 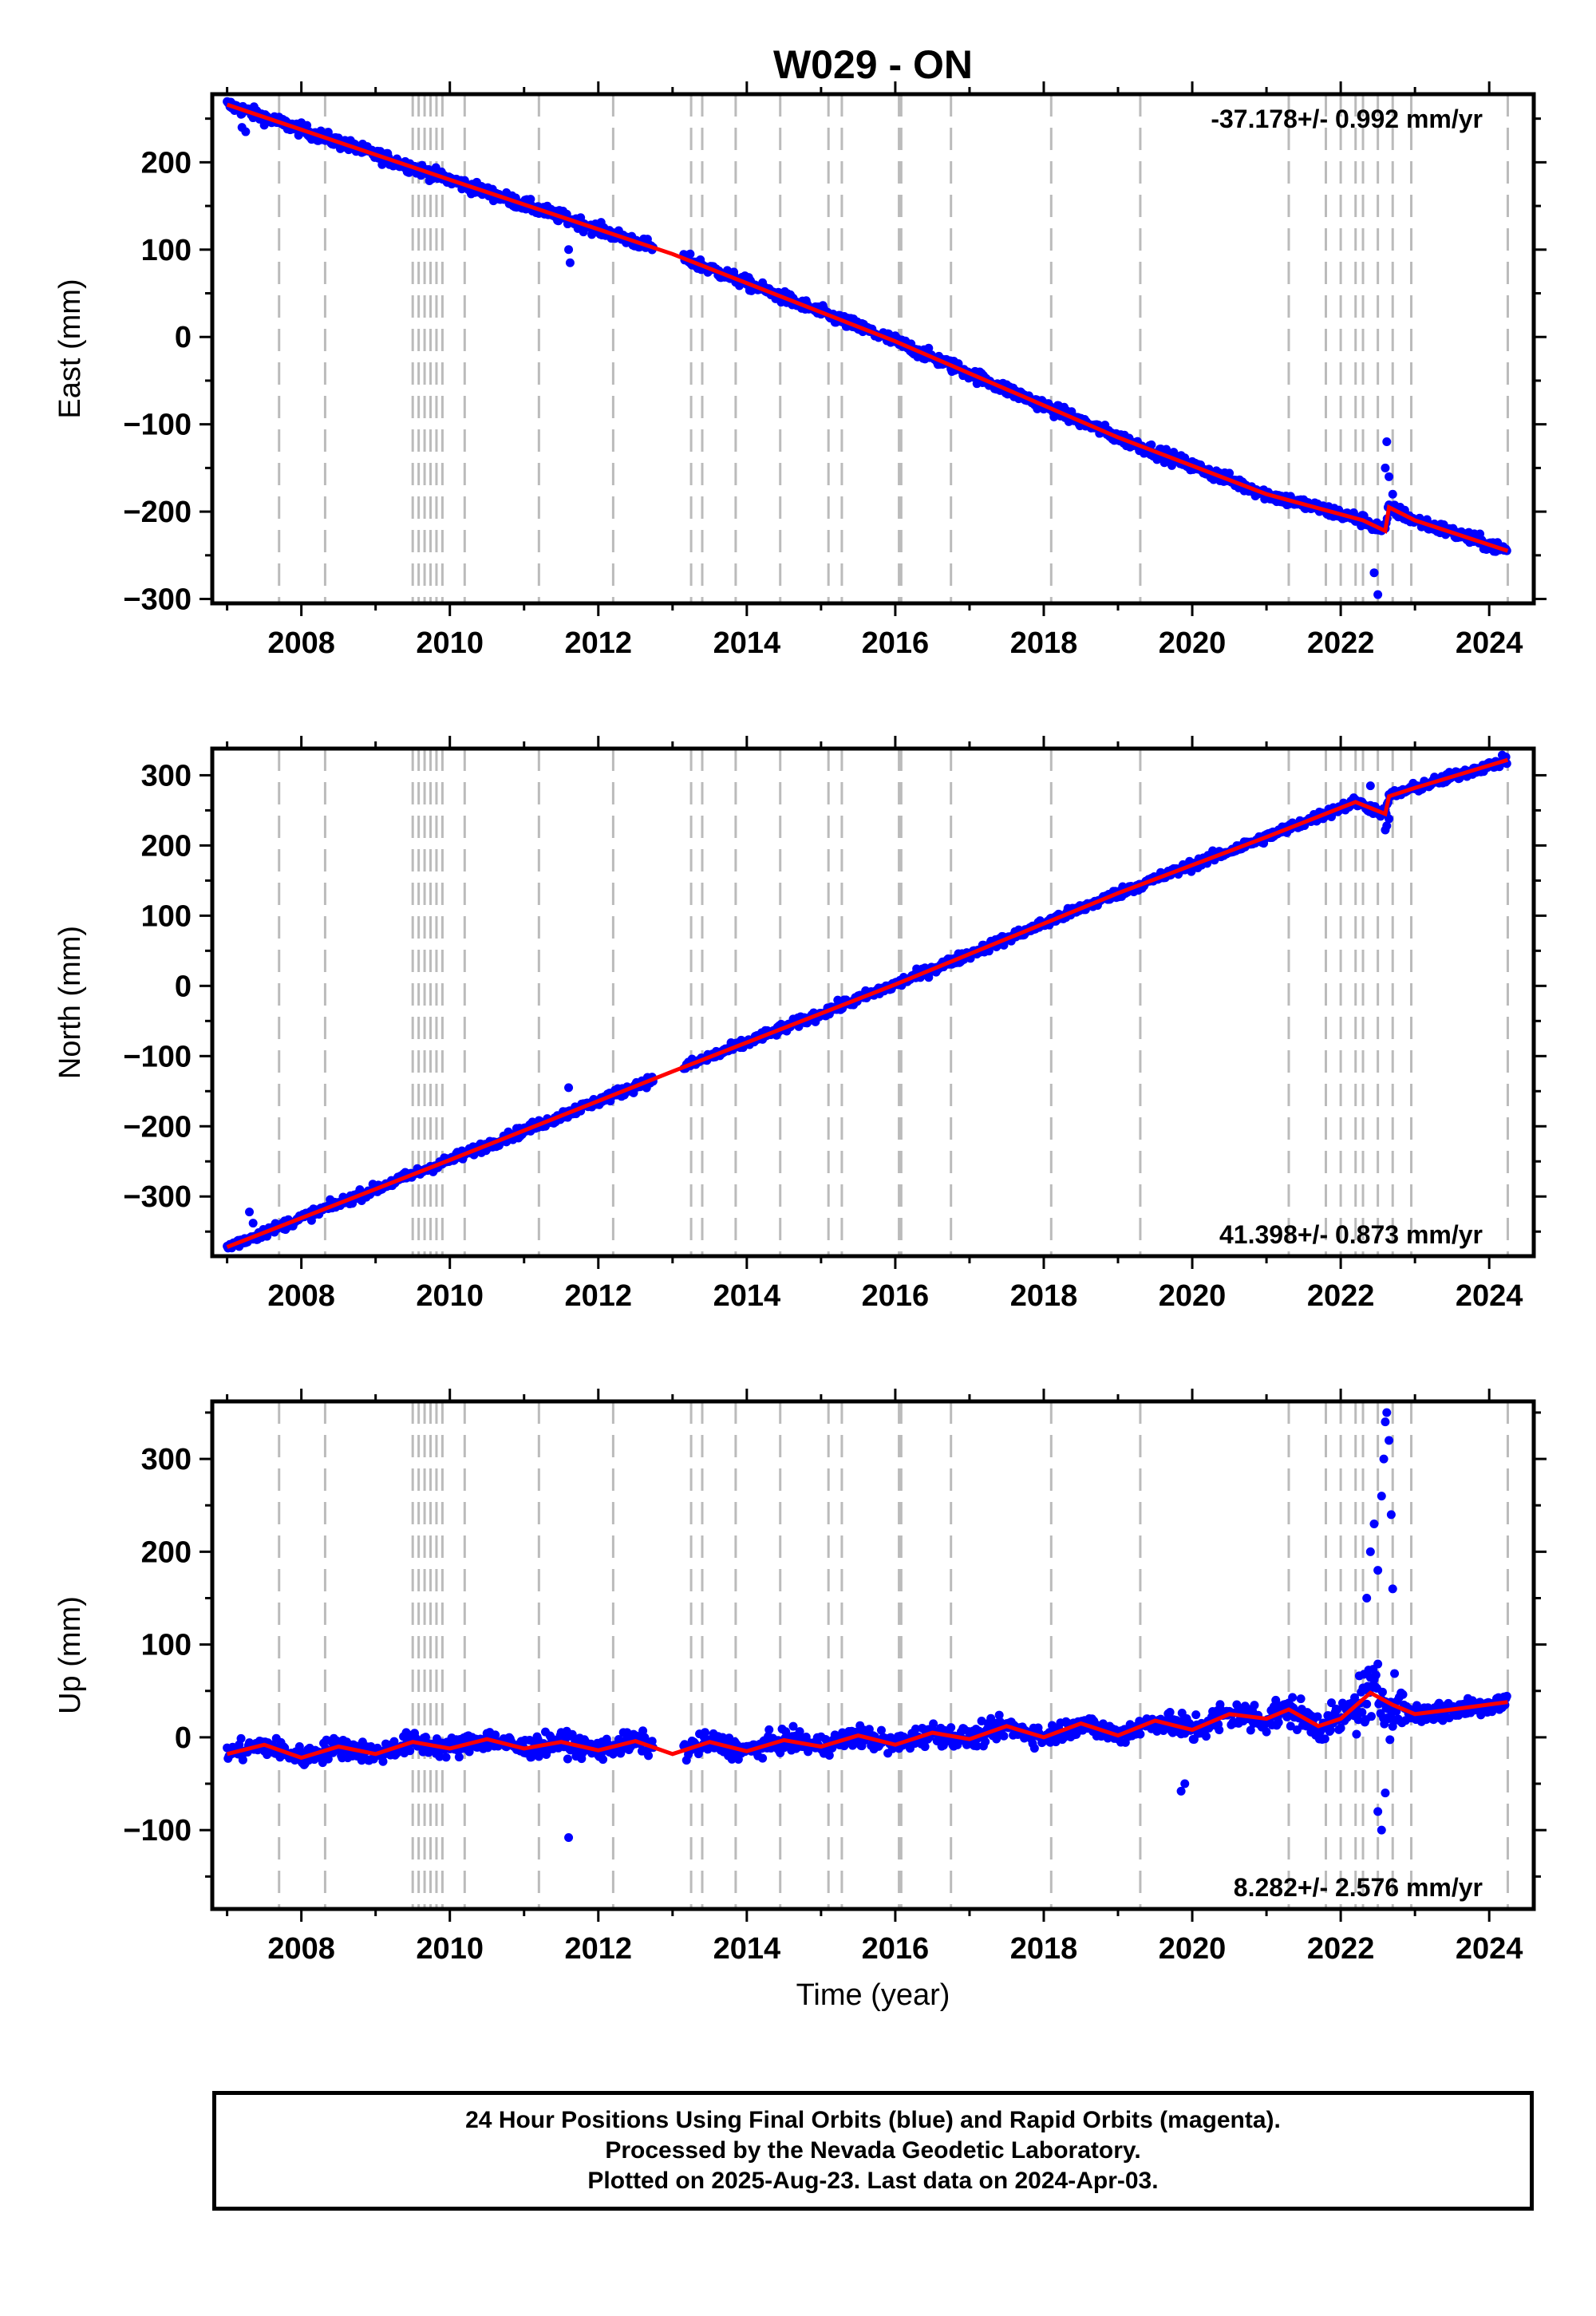 I want to click on y-axis-label: North (mm), so click(x=70, y=1002).